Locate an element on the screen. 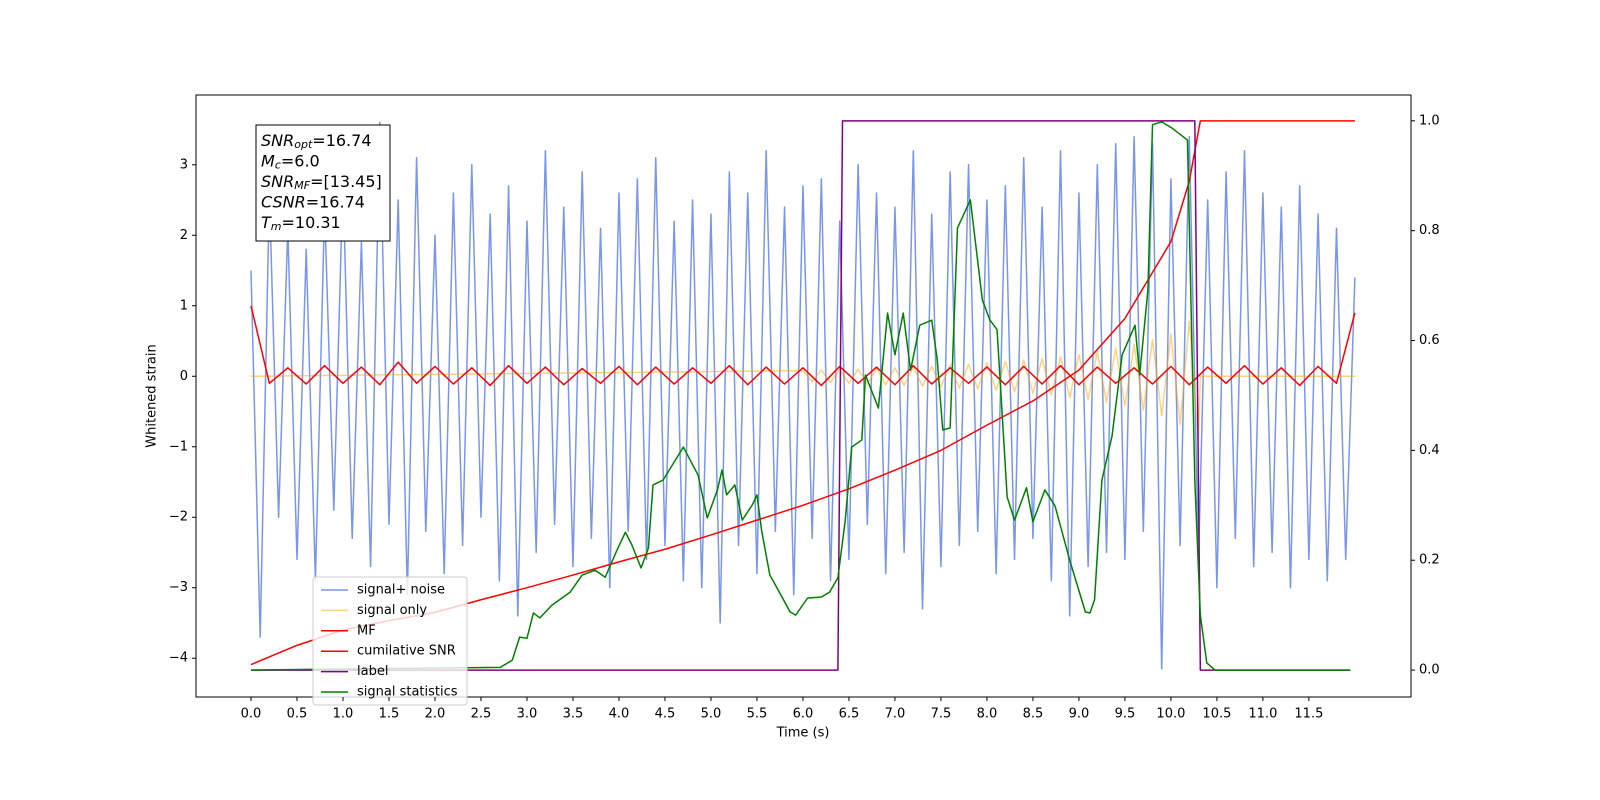 Image resolution: width=1600 pixels, height=800 pixels. y2-tick-label: 1.0 is located at coordinates (1429, 120).